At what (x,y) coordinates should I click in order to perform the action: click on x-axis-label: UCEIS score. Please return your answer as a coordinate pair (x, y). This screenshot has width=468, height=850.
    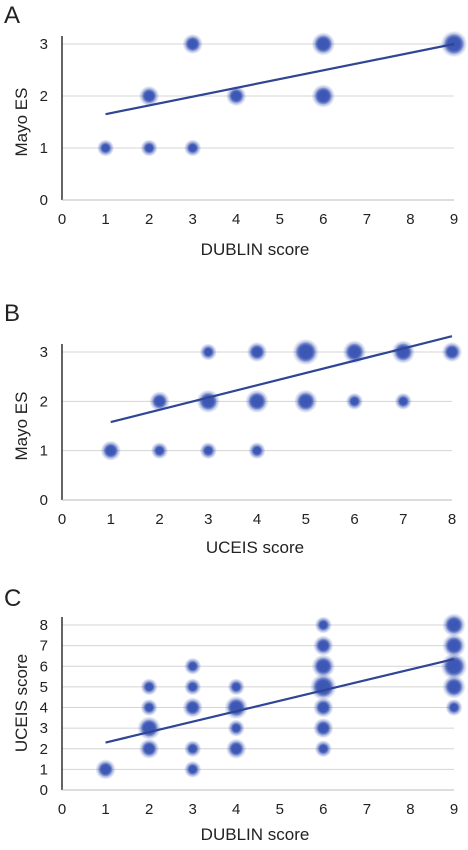
    Looking at the image, I should click on (255, 547).